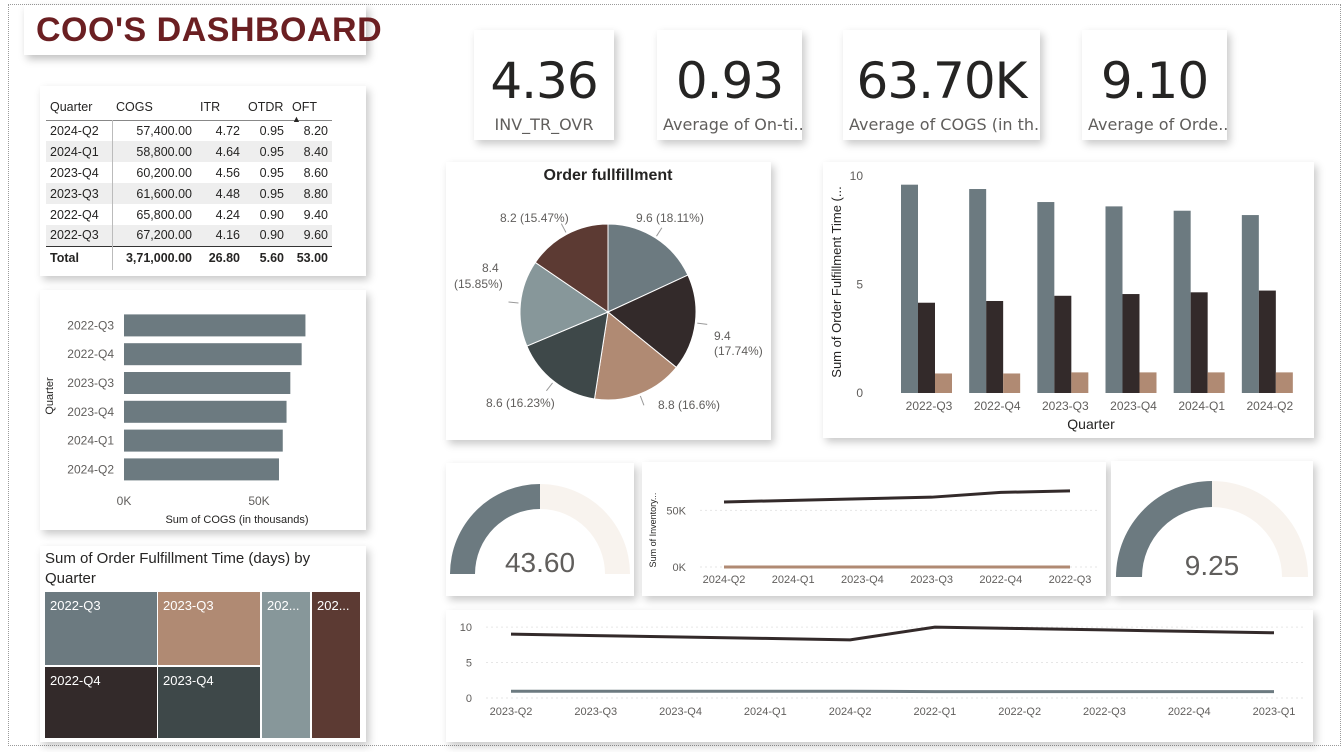 Image resolution: width=1343 pixels, height=752 pixels. What do you see at coordinates (315, 172) in the screenshot?
I see `table-cell: 8.60` at bounding box center [315, 172].